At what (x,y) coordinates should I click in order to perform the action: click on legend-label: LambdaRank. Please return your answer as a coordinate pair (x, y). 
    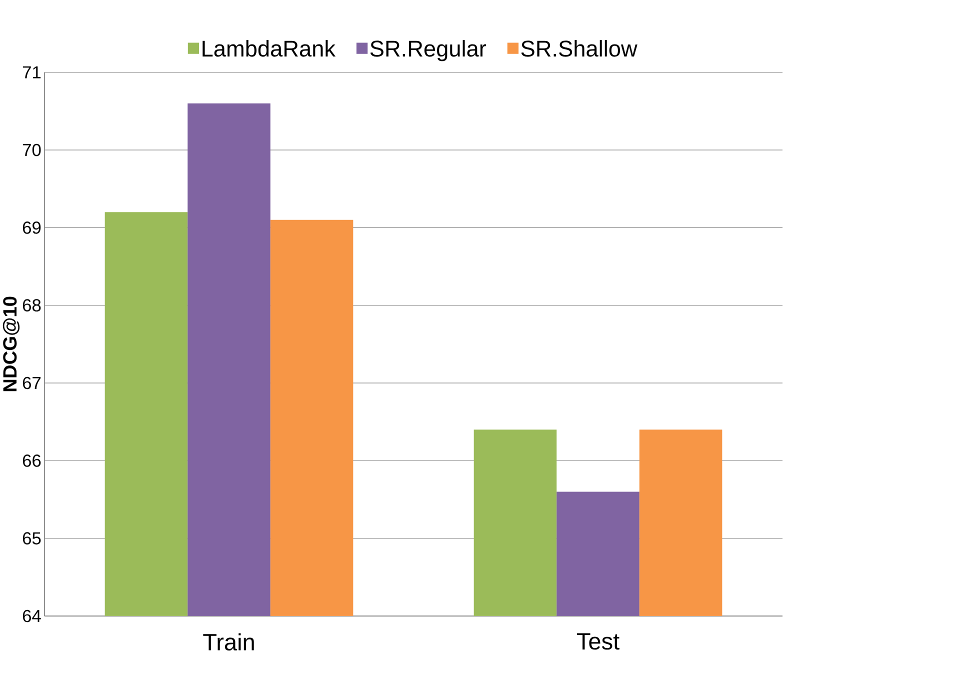
    Looking at the image, I should click on (269, 48).